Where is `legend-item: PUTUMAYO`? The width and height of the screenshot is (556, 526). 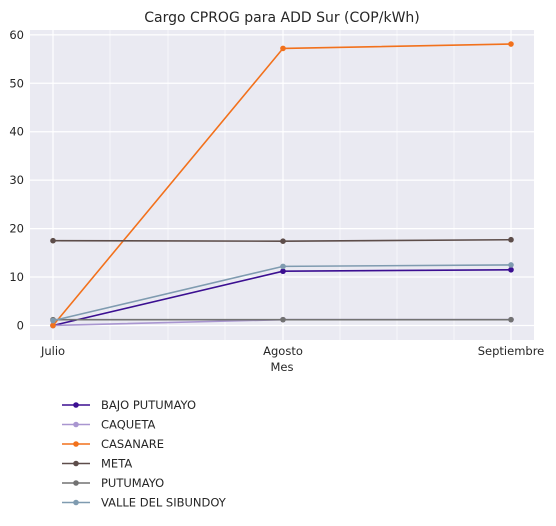
legend-item: PUTUMAYO is located at coordinates (113, 483).